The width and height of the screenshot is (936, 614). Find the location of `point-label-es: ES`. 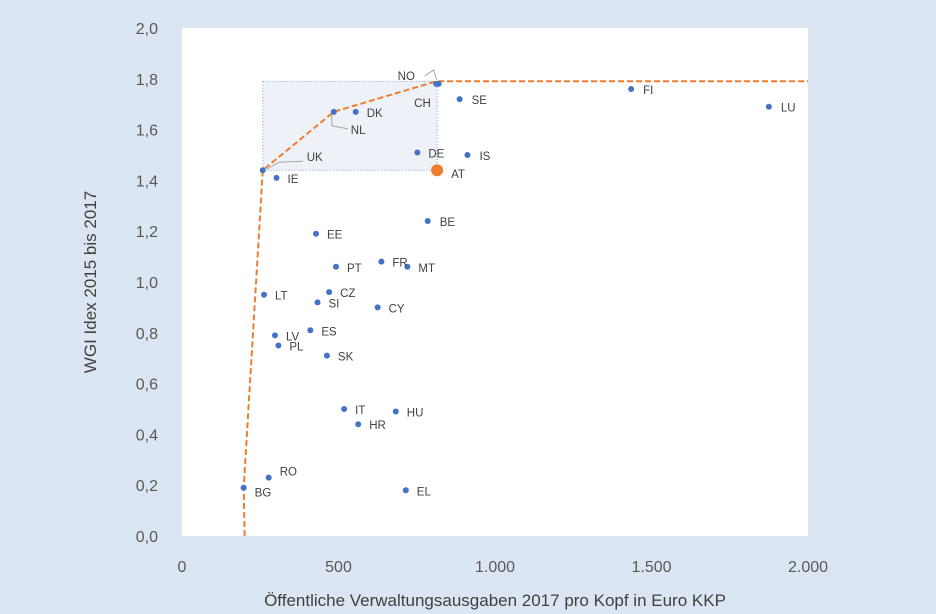

point-label-es: ES is located at coordinates (329, 332).